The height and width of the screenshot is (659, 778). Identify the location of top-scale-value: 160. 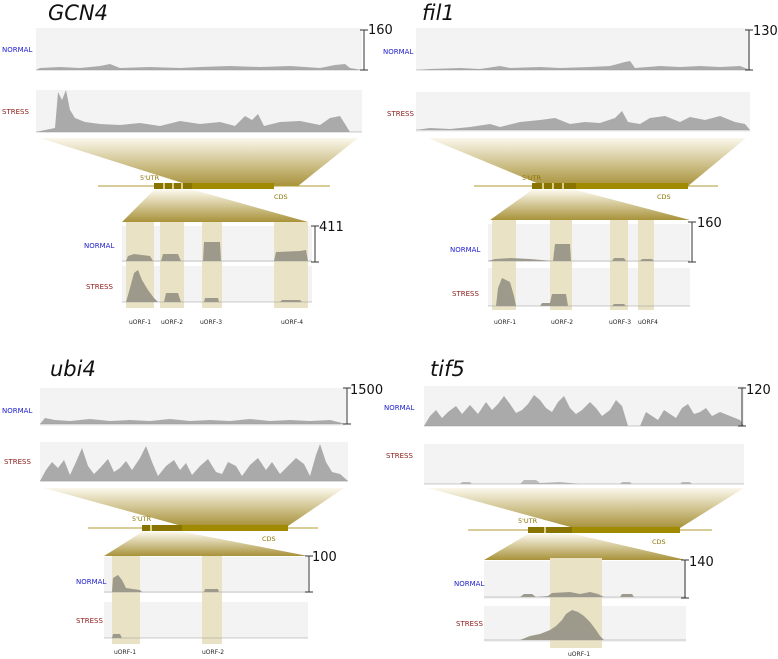
(380, 30).